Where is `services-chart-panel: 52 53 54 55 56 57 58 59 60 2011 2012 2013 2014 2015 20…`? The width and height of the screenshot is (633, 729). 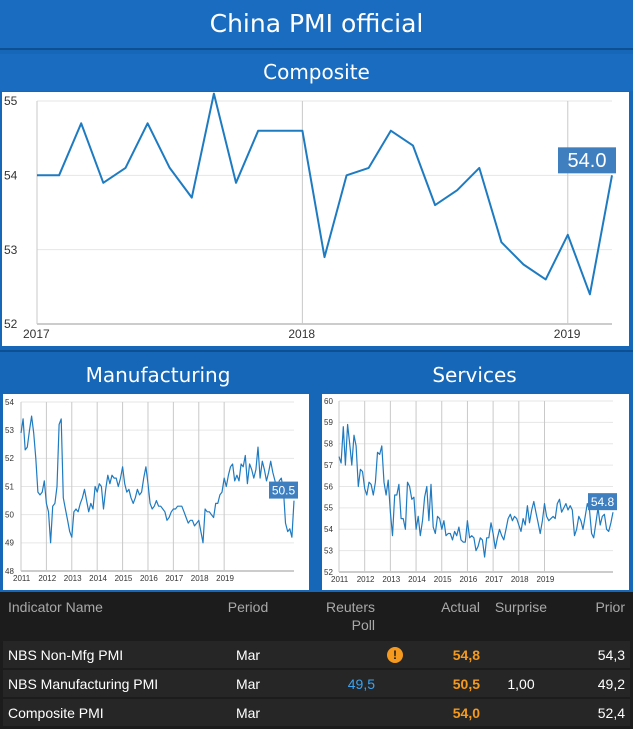
services-chart-panel: 52 53 54 55 56 57 58 59 60 2011 2012 2013 2014 2015 20… is located at coordinates (475, 492).